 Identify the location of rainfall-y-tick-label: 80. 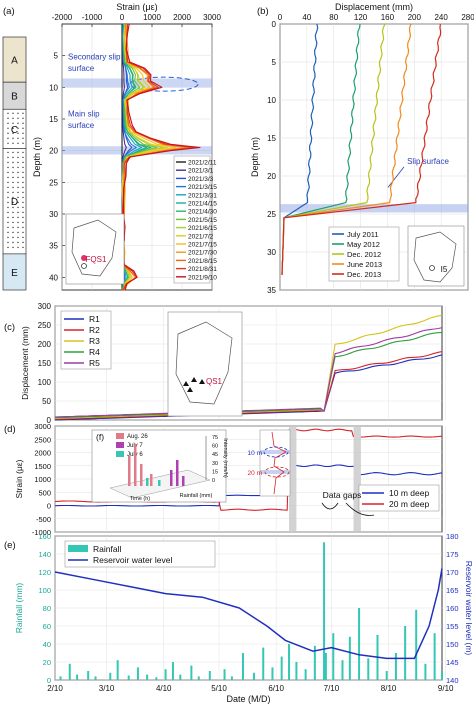
(47, 608).